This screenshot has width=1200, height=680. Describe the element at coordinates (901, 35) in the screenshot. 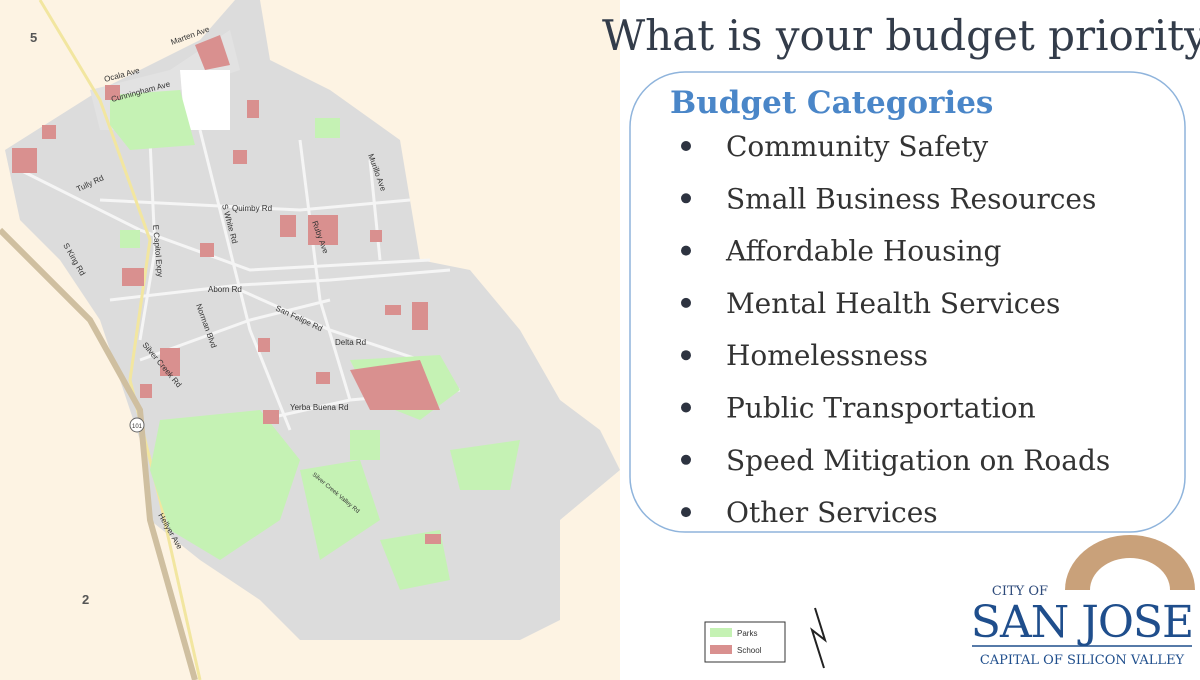

I see `slide-title: What is your budget priority?` at that location.